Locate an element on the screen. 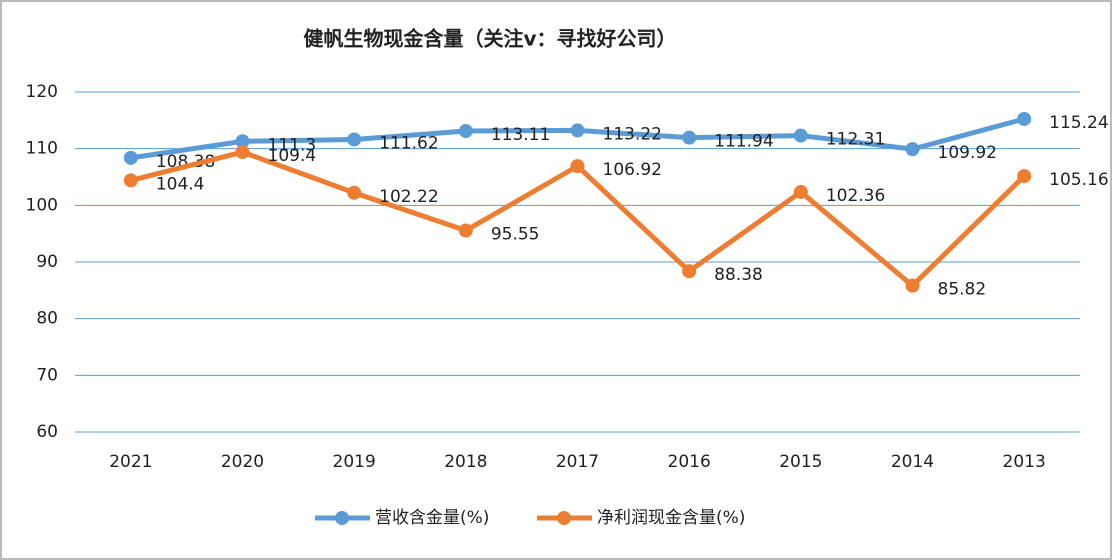 This screenshot has width=1112, height=560. x-tick-label: 2018 is located at coordinates (465, 462).